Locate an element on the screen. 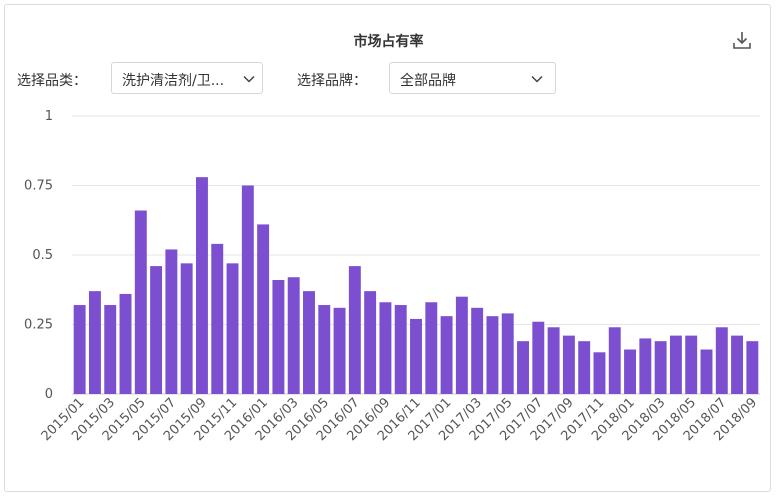 This screenshot has width=779, height=500. brand-select: 全部品牌 is located at coordinates (472, 78).